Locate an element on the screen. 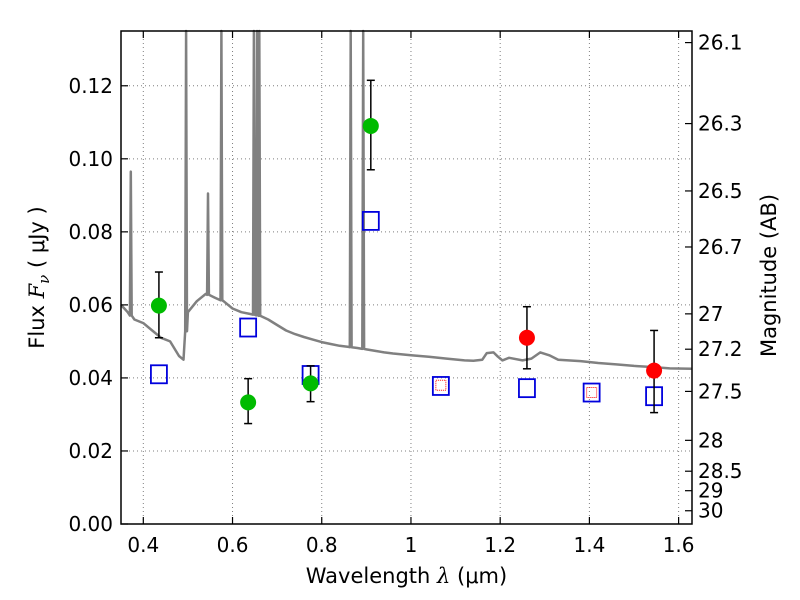 This screenshot has height=600, width=800. mag-tick-label: 26.3 is located at coordinates (720, 124).